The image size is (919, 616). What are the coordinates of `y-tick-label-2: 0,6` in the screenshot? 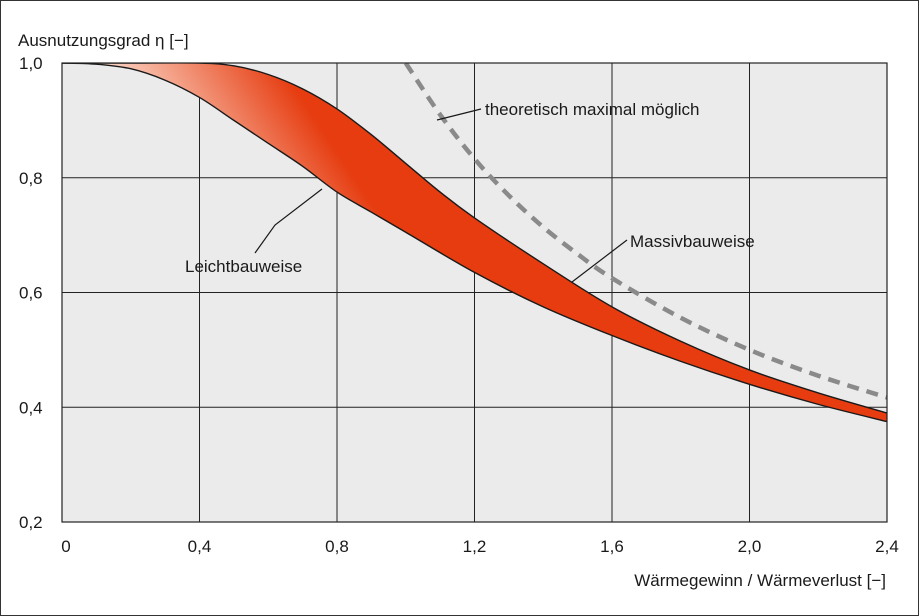 It's located at (31, 293).